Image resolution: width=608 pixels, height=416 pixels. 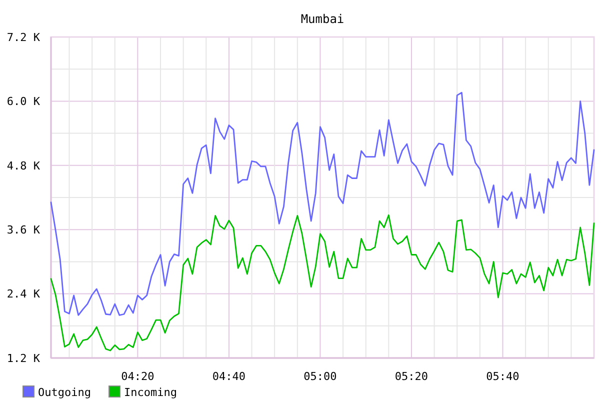 I want to click on x-tick-label: 05:00, so click(x=320, y=376).